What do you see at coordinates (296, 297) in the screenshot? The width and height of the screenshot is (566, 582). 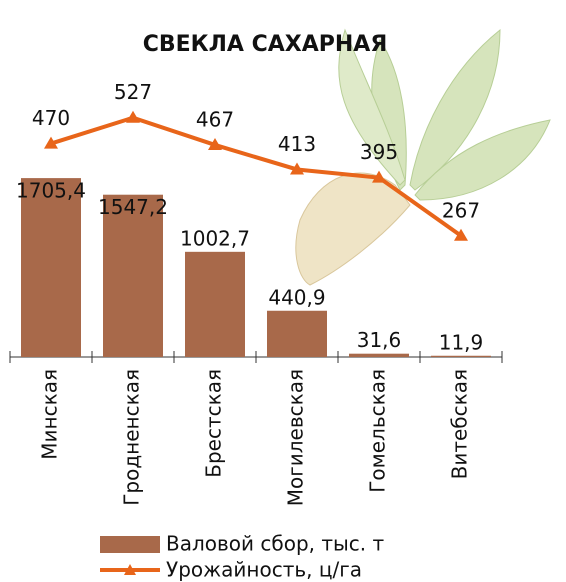 I see `bar-value-label: 440,9` at bounding box center [296, 297].